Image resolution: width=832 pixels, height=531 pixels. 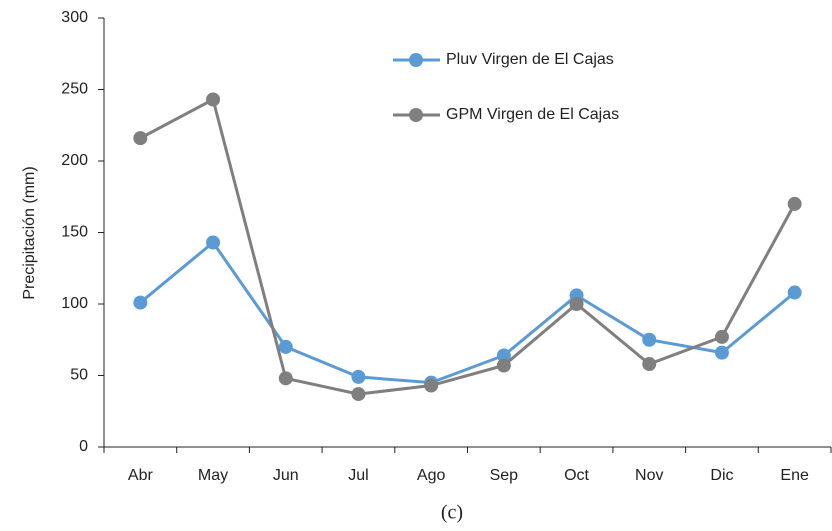 What do you see at coordinates (532, 114) in the screenshot?
I see `legend-label: GPM Virgen de El Cajas` at bounding box center [532, 114].